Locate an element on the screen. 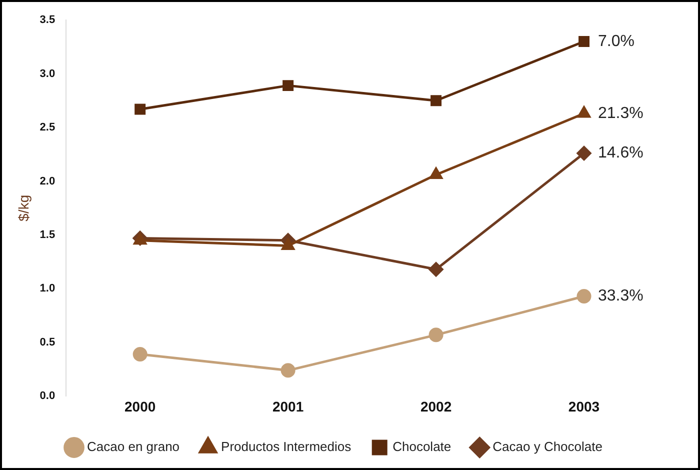 The width and height of the screenshot is (700, 470). y-axis-title: $/kg is located at coordinates (23, 208).